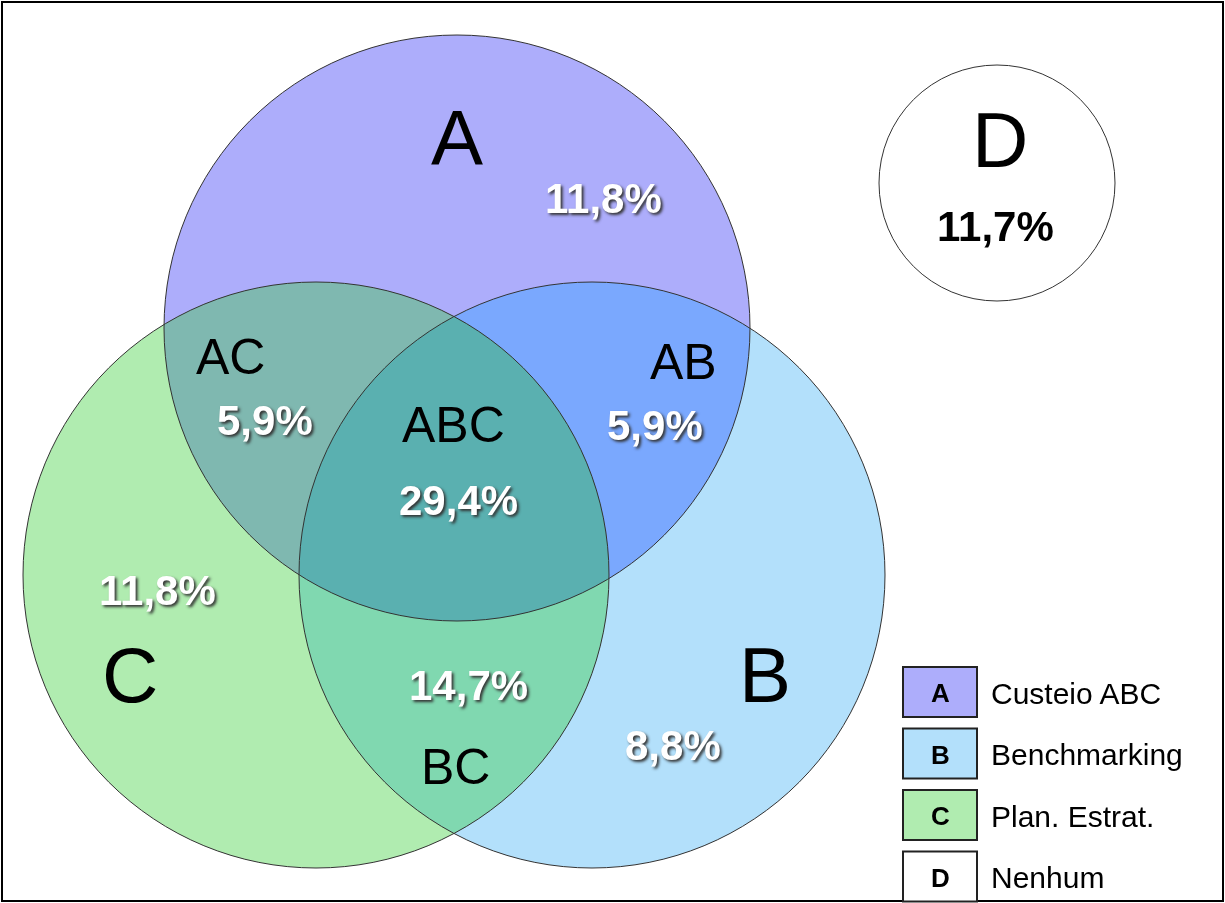 Image resolution: width=1225 pixels, height=903 pixels. Describe the element at coordinates (1073, 816) in the screenshot. I see `text: Plan. Estrat.` at that location.